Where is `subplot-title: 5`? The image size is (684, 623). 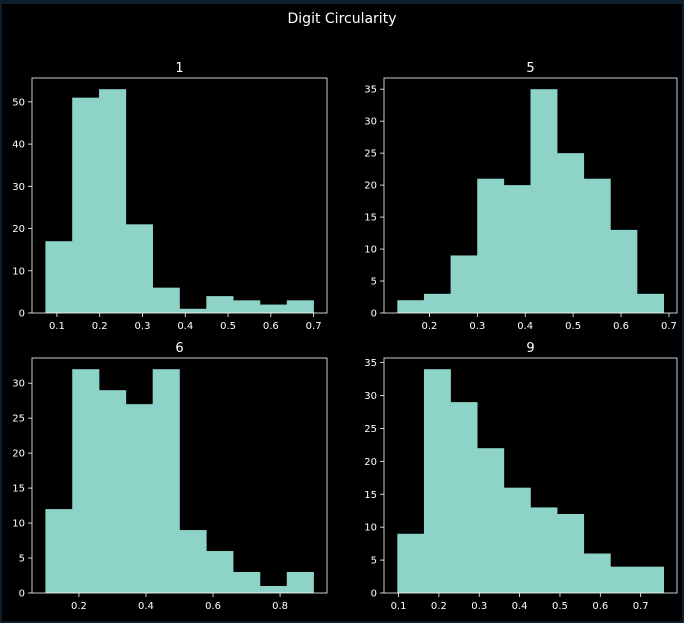 subplot-title: 5 is located at coordinates (530, 68).